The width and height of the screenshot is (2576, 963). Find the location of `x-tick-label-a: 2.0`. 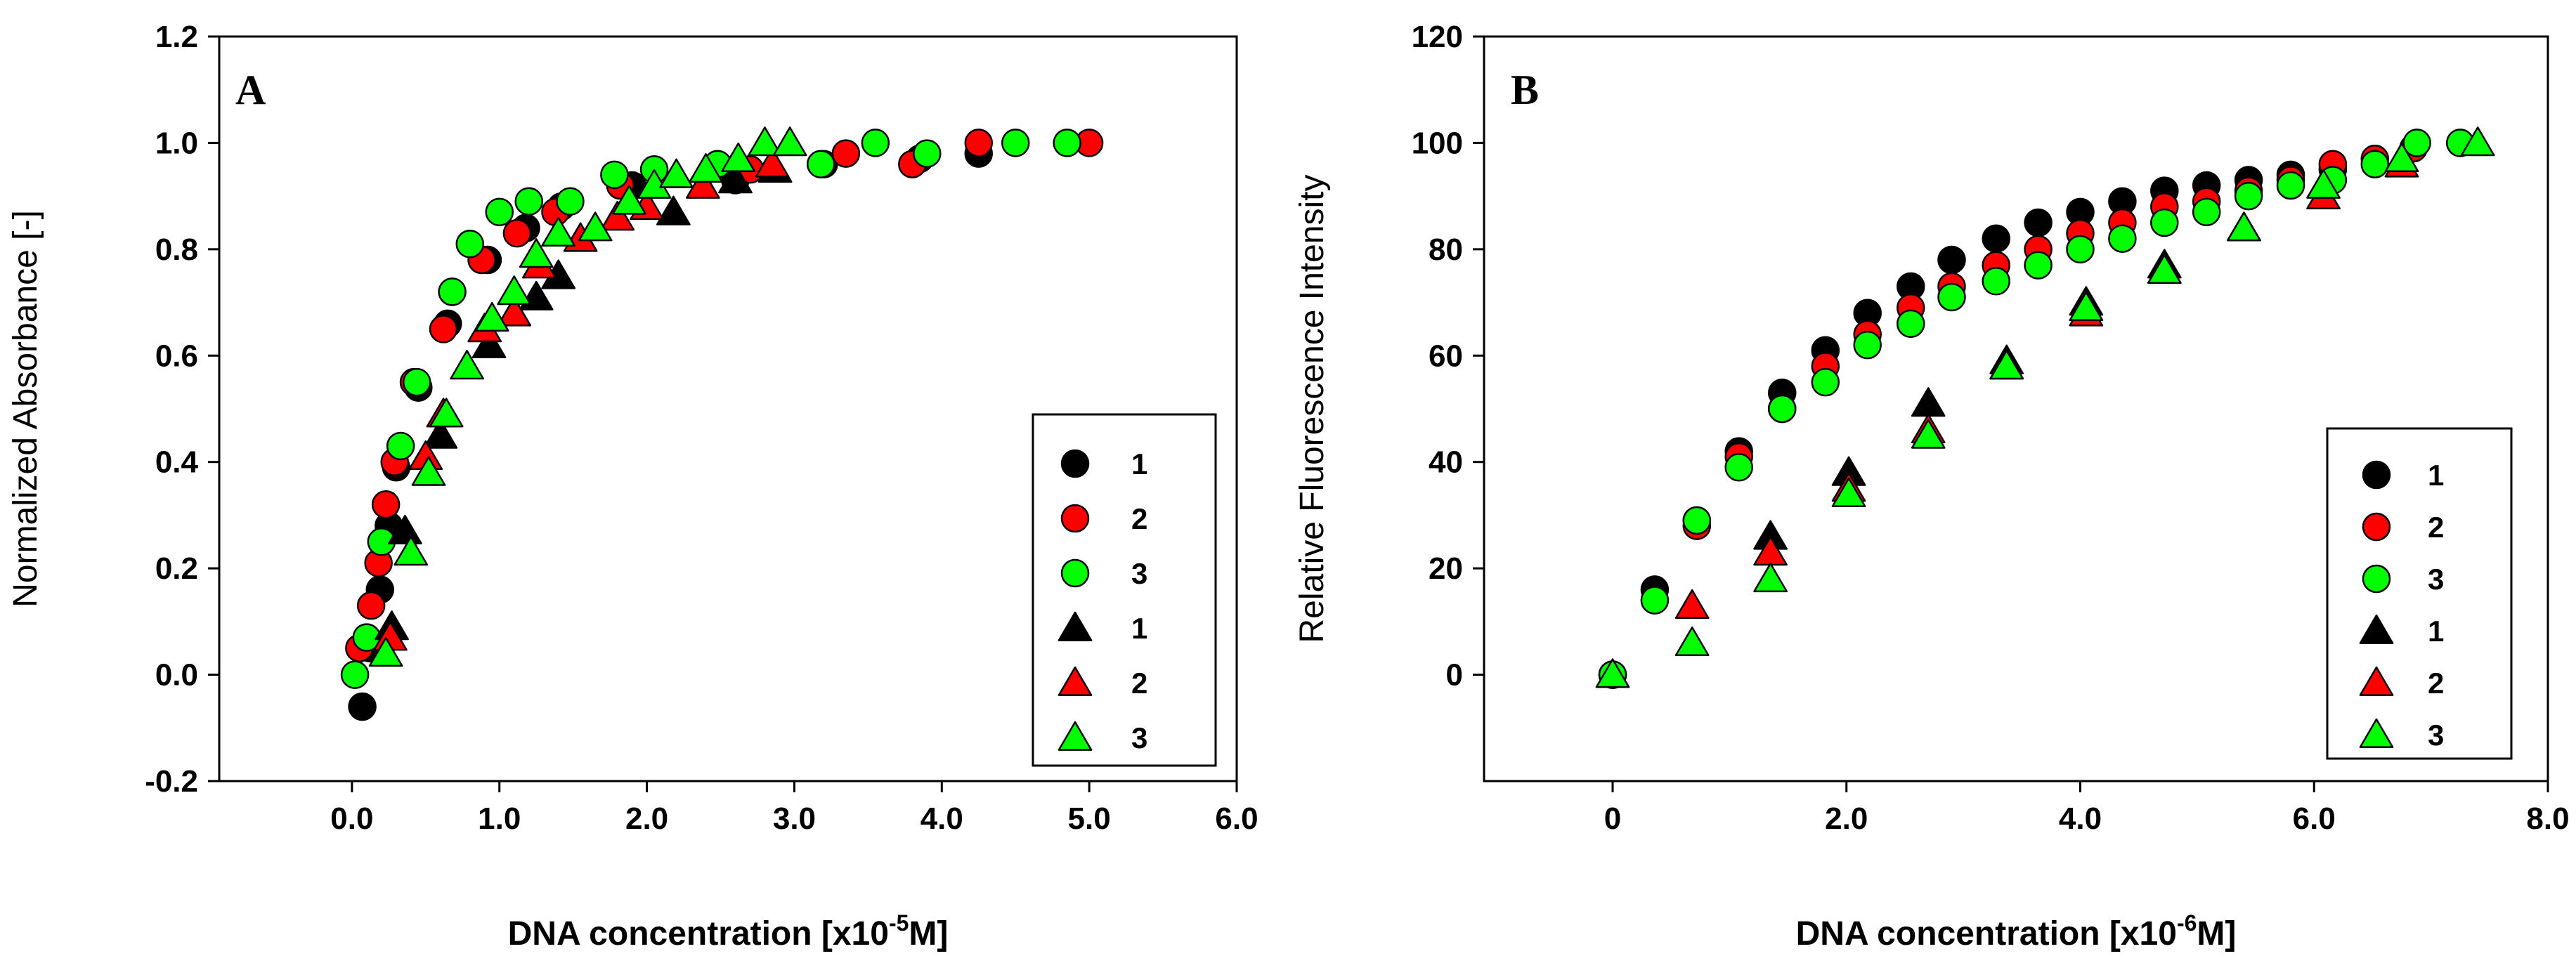

x-tick-label-a: 2.0 is located at coordinates (646, 818).